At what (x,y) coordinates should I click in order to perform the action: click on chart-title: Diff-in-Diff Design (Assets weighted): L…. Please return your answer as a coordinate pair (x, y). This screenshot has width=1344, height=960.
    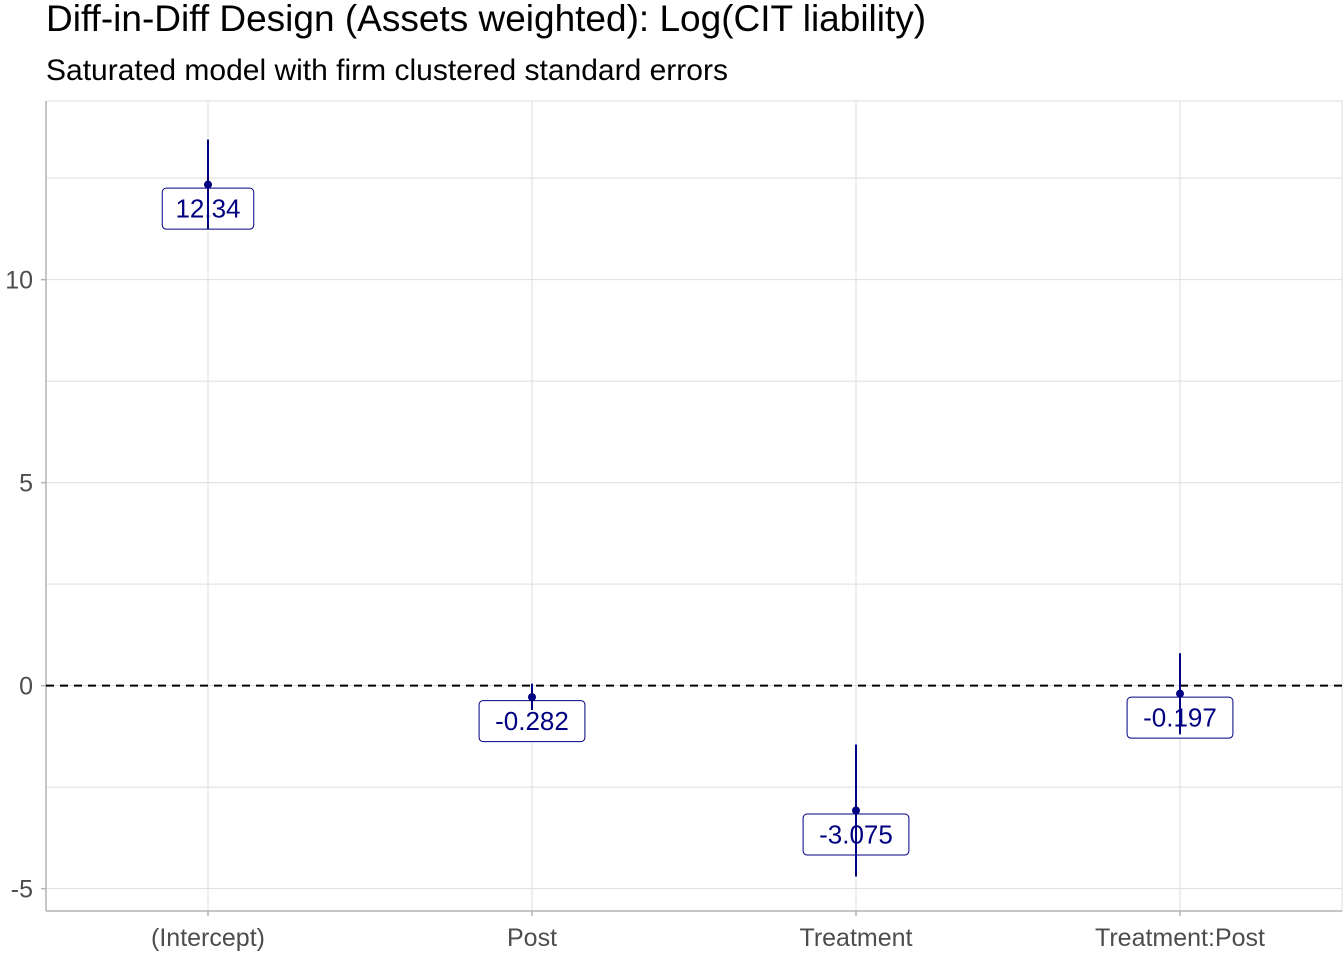
    Looking at the image, I should click on (486, 19).